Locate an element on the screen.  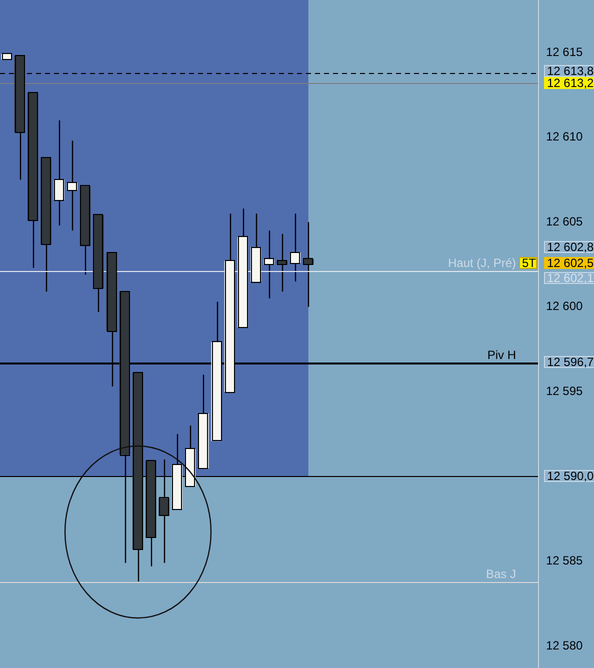
text: 12 590,0 is located at coordinates (570, 475).